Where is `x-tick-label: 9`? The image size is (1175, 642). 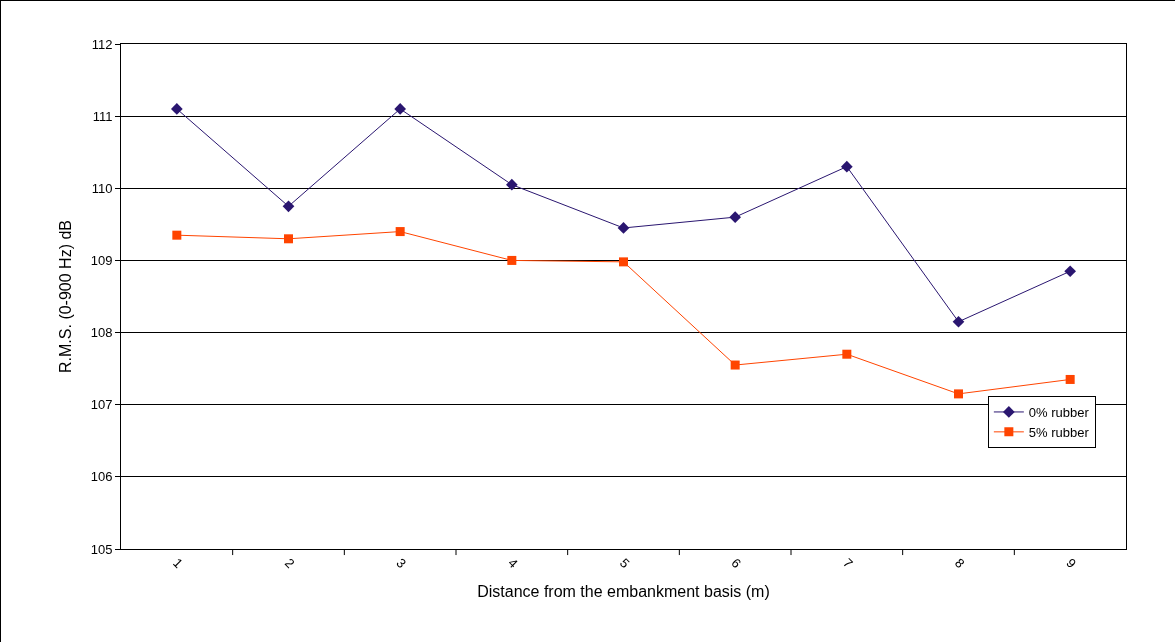
x-tick-label: 9 is located at coordinates (1071, 563).